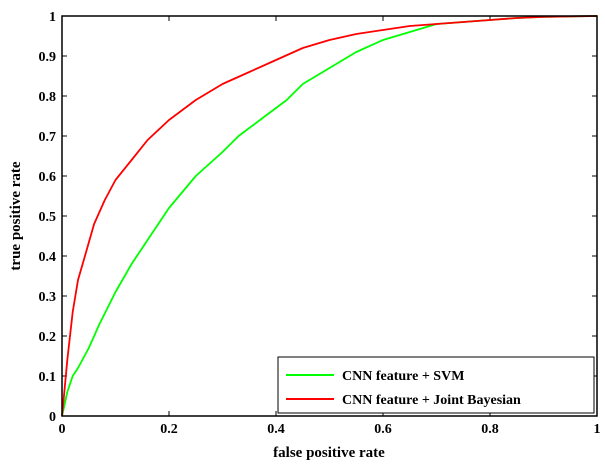  I want to click on x-tick-label: 0, so click(62, 429).